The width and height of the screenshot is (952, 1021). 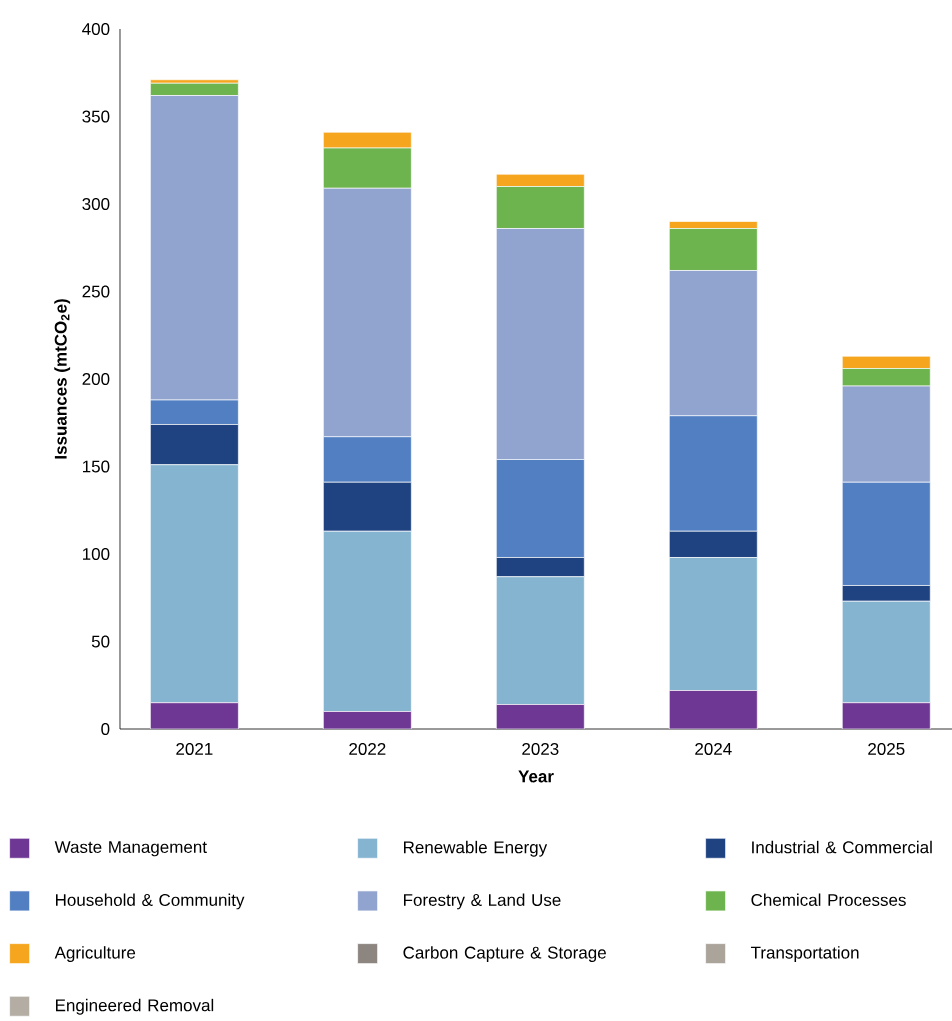 What do you see at coordinates (536, 776) in the screenshot?
I see `x-axis-title: Year` at bounding box center [536, 776].